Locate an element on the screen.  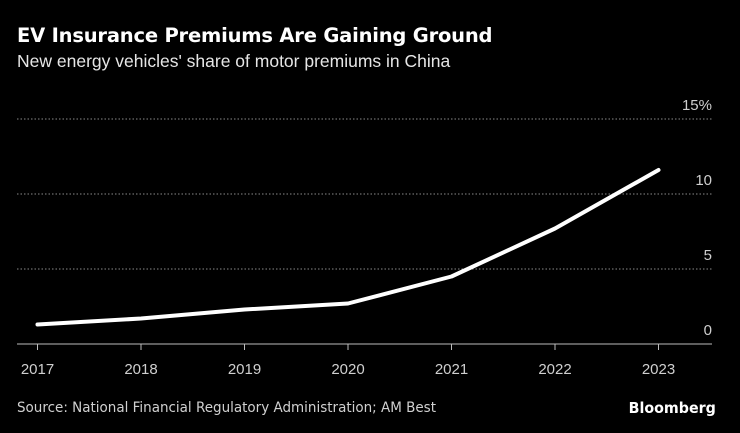
y-tick-label: 10 is located at coordinates (703, 180).